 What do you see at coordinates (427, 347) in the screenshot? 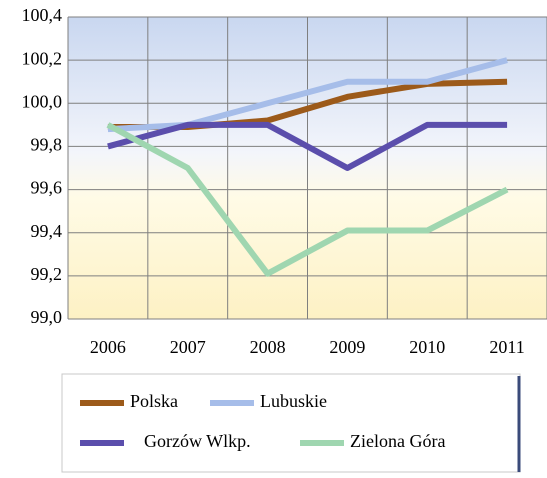
I see `x-tick-label: 2010` at bounding box center [427, 347].